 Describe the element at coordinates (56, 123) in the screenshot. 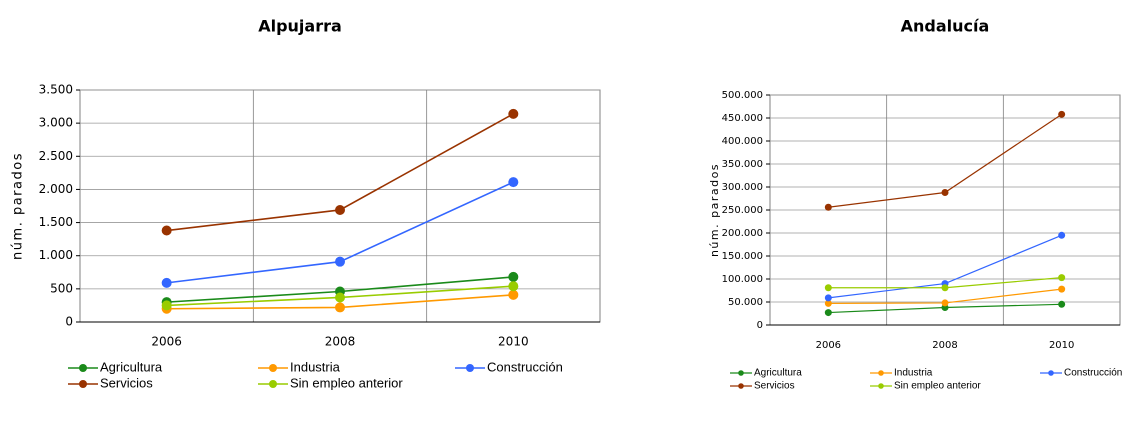

I see `y-tick-label: 3.000` at that location.